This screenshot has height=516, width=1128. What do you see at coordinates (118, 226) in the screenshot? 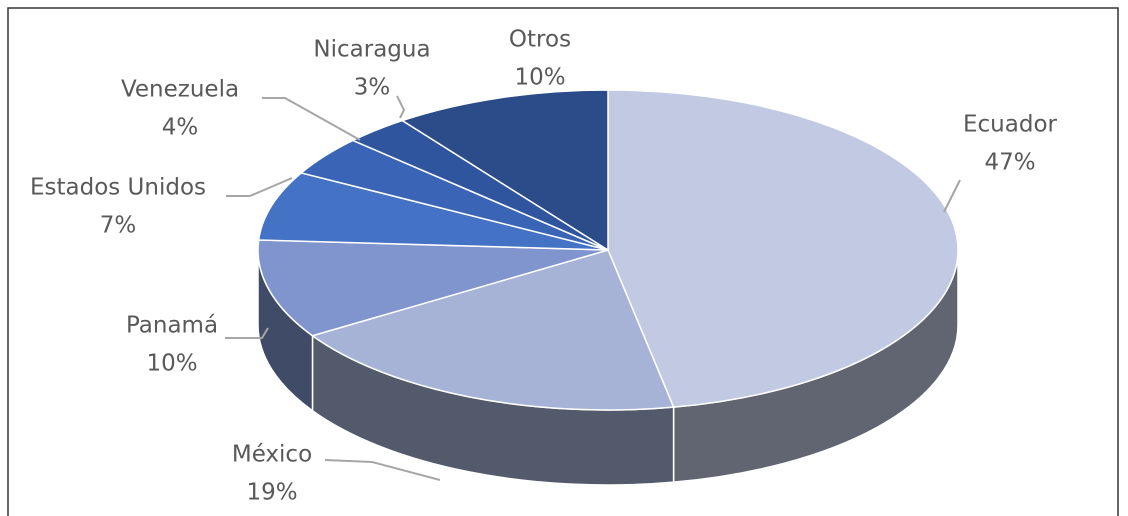
I see `slice-value-label: 7%` at bounding box center [118, 226].